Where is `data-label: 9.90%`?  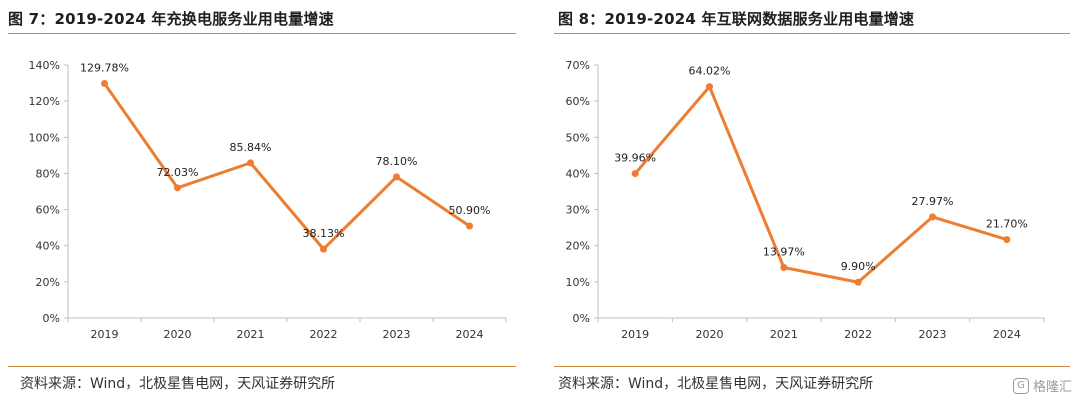
data-label: 9.90% is located at coordinates (858, 266).